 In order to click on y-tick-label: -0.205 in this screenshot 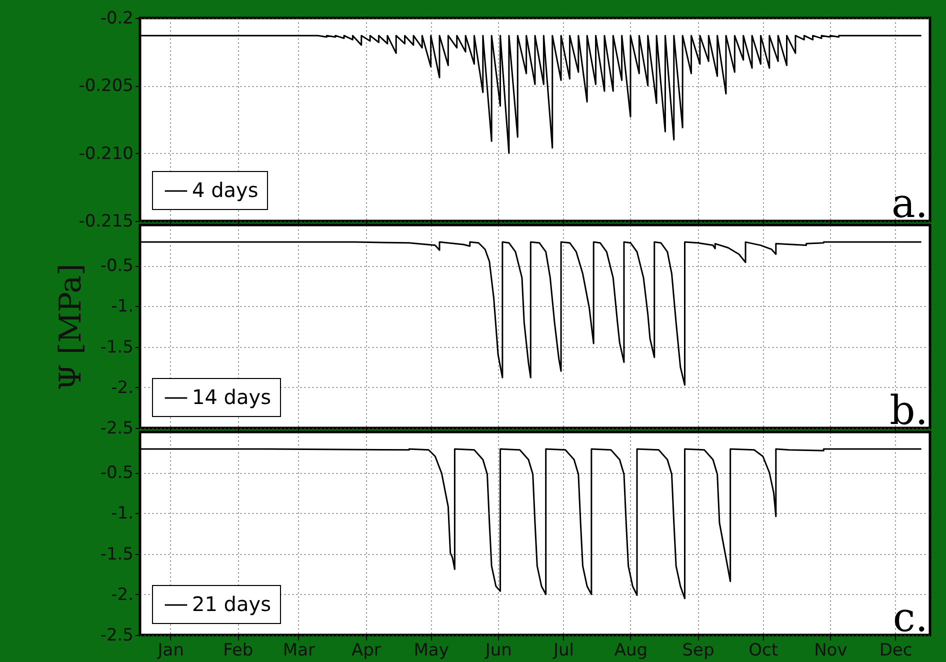, I will do `click(106, 86)`.